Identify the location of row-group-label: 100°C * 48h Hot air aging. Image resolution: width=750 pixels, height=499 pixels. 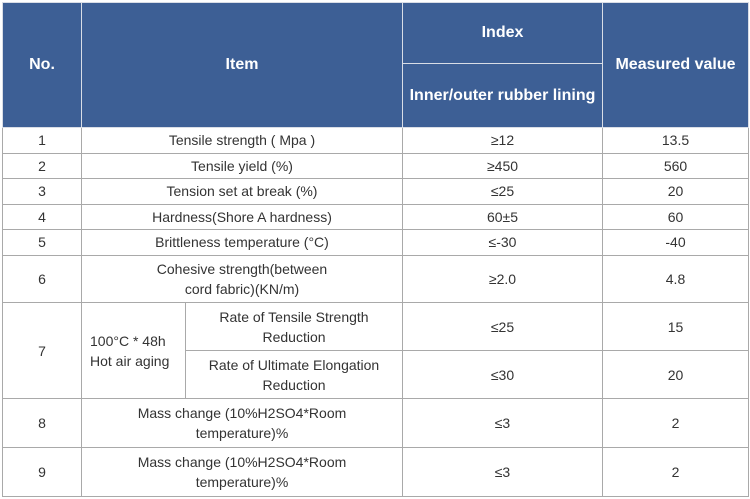
(133, 351).